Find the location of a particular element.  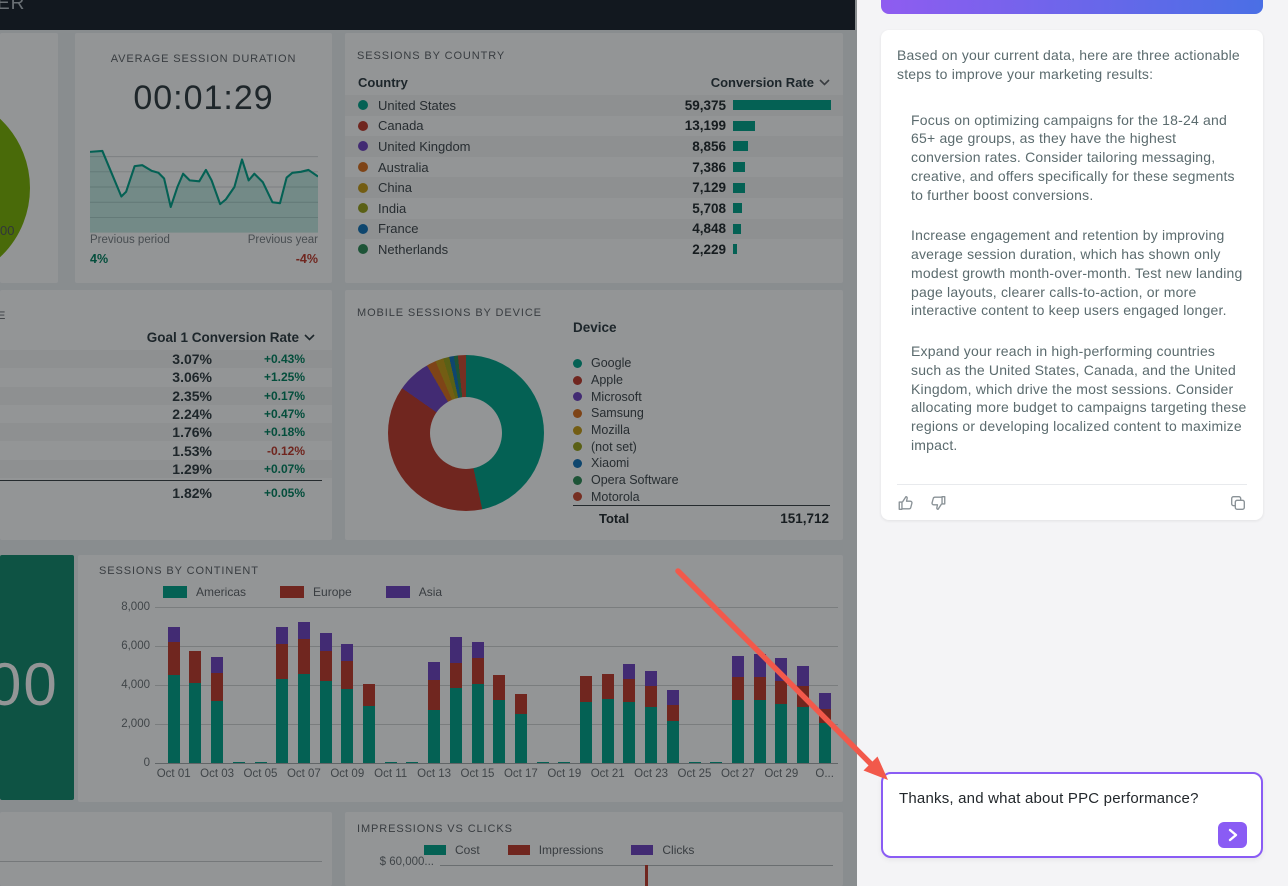

country-row: Australia 7,386 is located at coordinates (594, 167).